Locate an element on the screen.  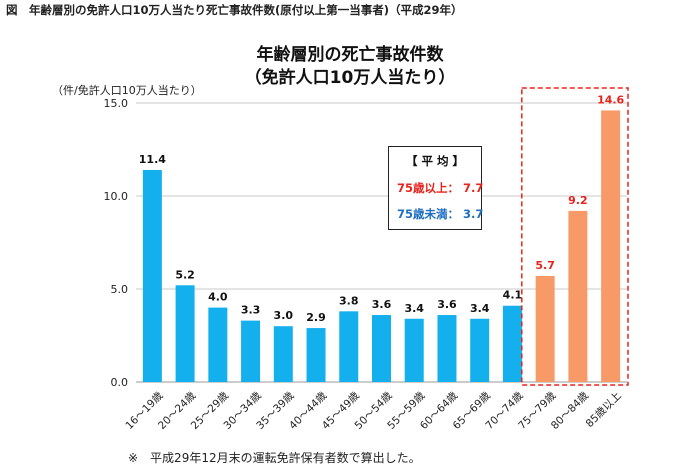
legend-over75-average: 75歳以上： 7.7 is located at coordinates (440, 188).